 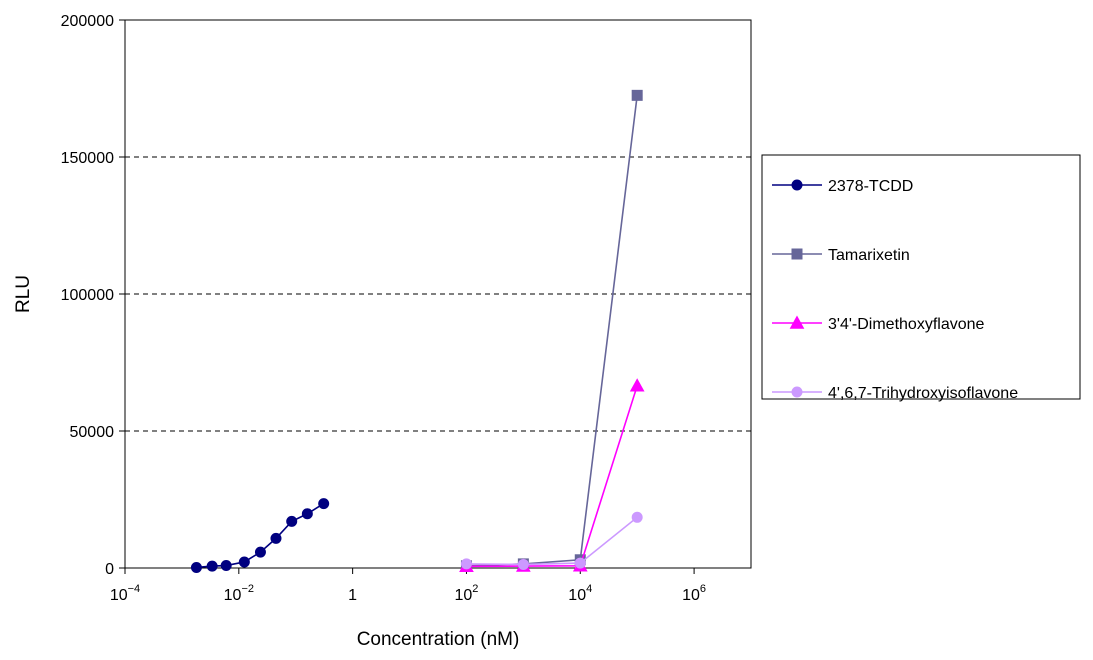 I want to click on x-tick-label: 10⁻², so click(x=239, y=593).